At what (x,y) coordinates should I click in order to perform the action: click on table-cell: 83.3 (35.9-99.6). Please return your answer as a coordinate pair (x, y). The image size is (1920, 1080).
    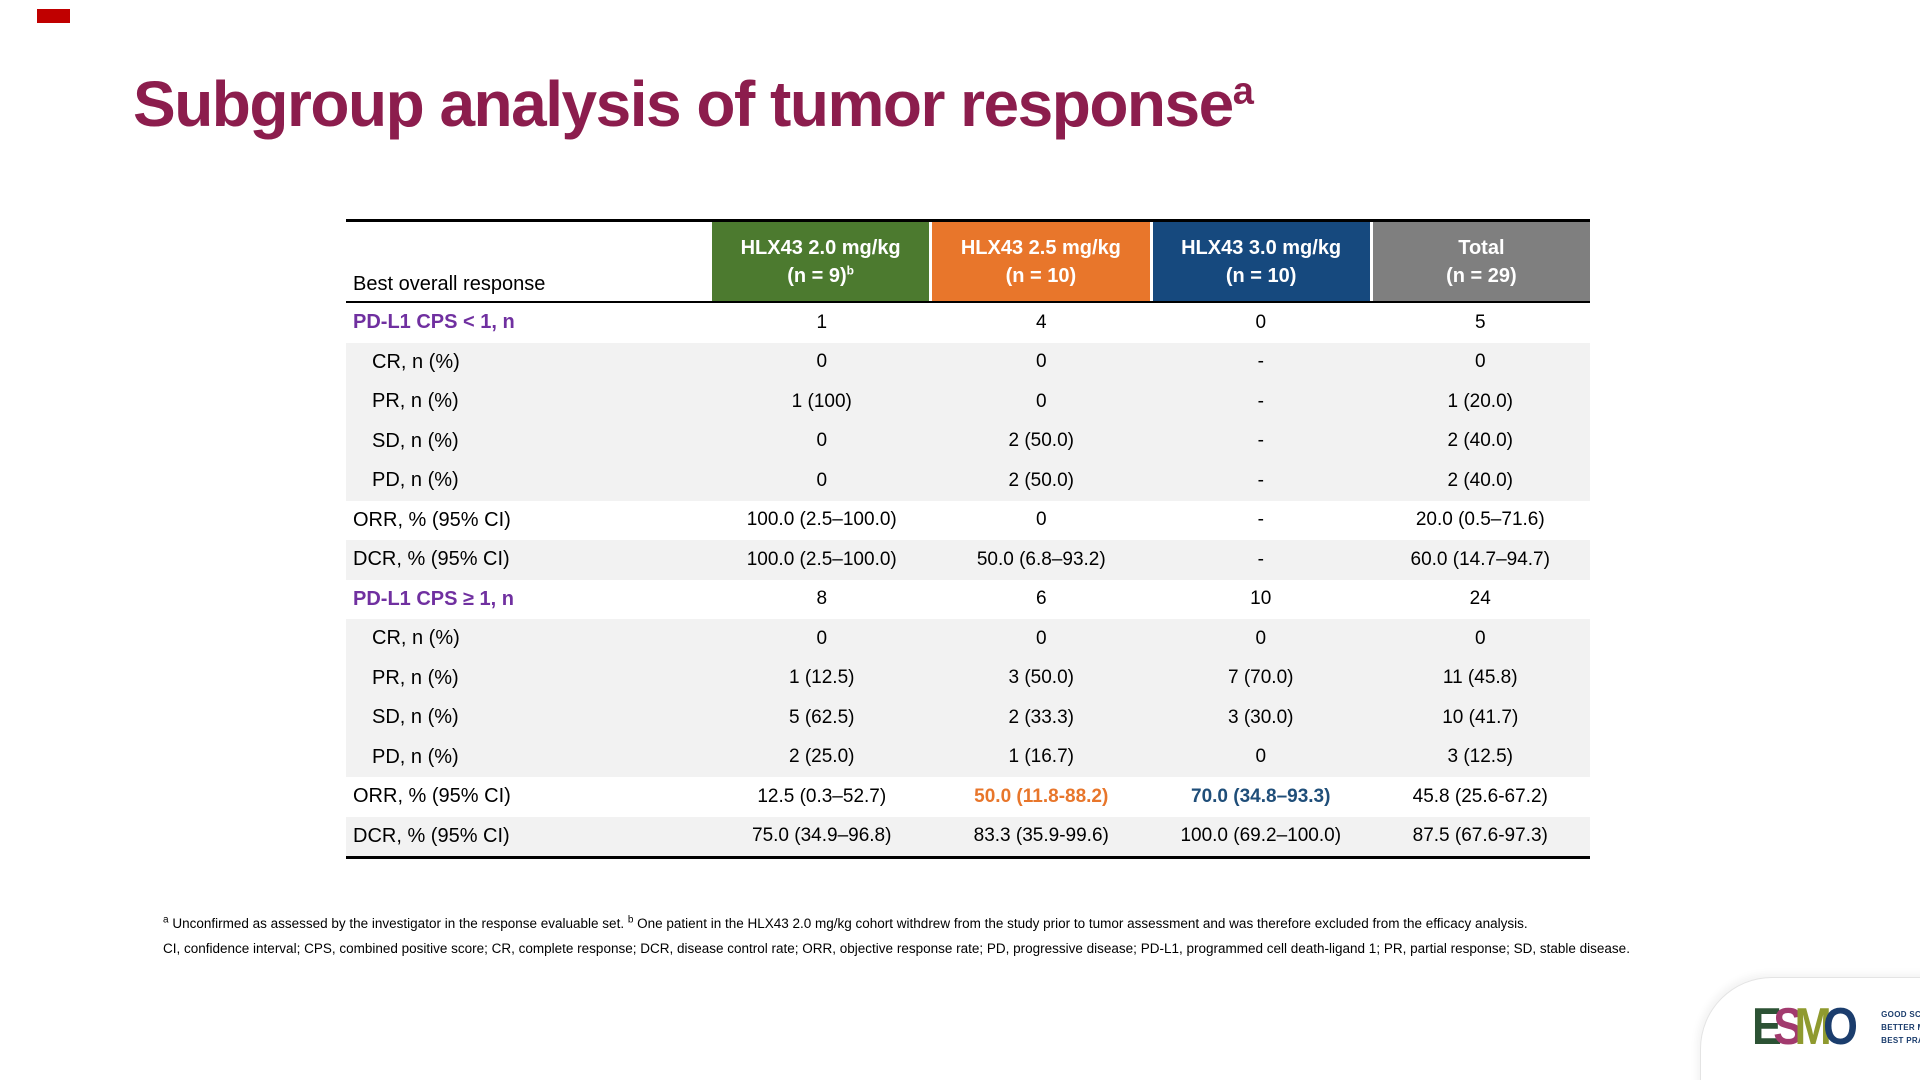
    Looking at the image, I should click on (1041, 836).